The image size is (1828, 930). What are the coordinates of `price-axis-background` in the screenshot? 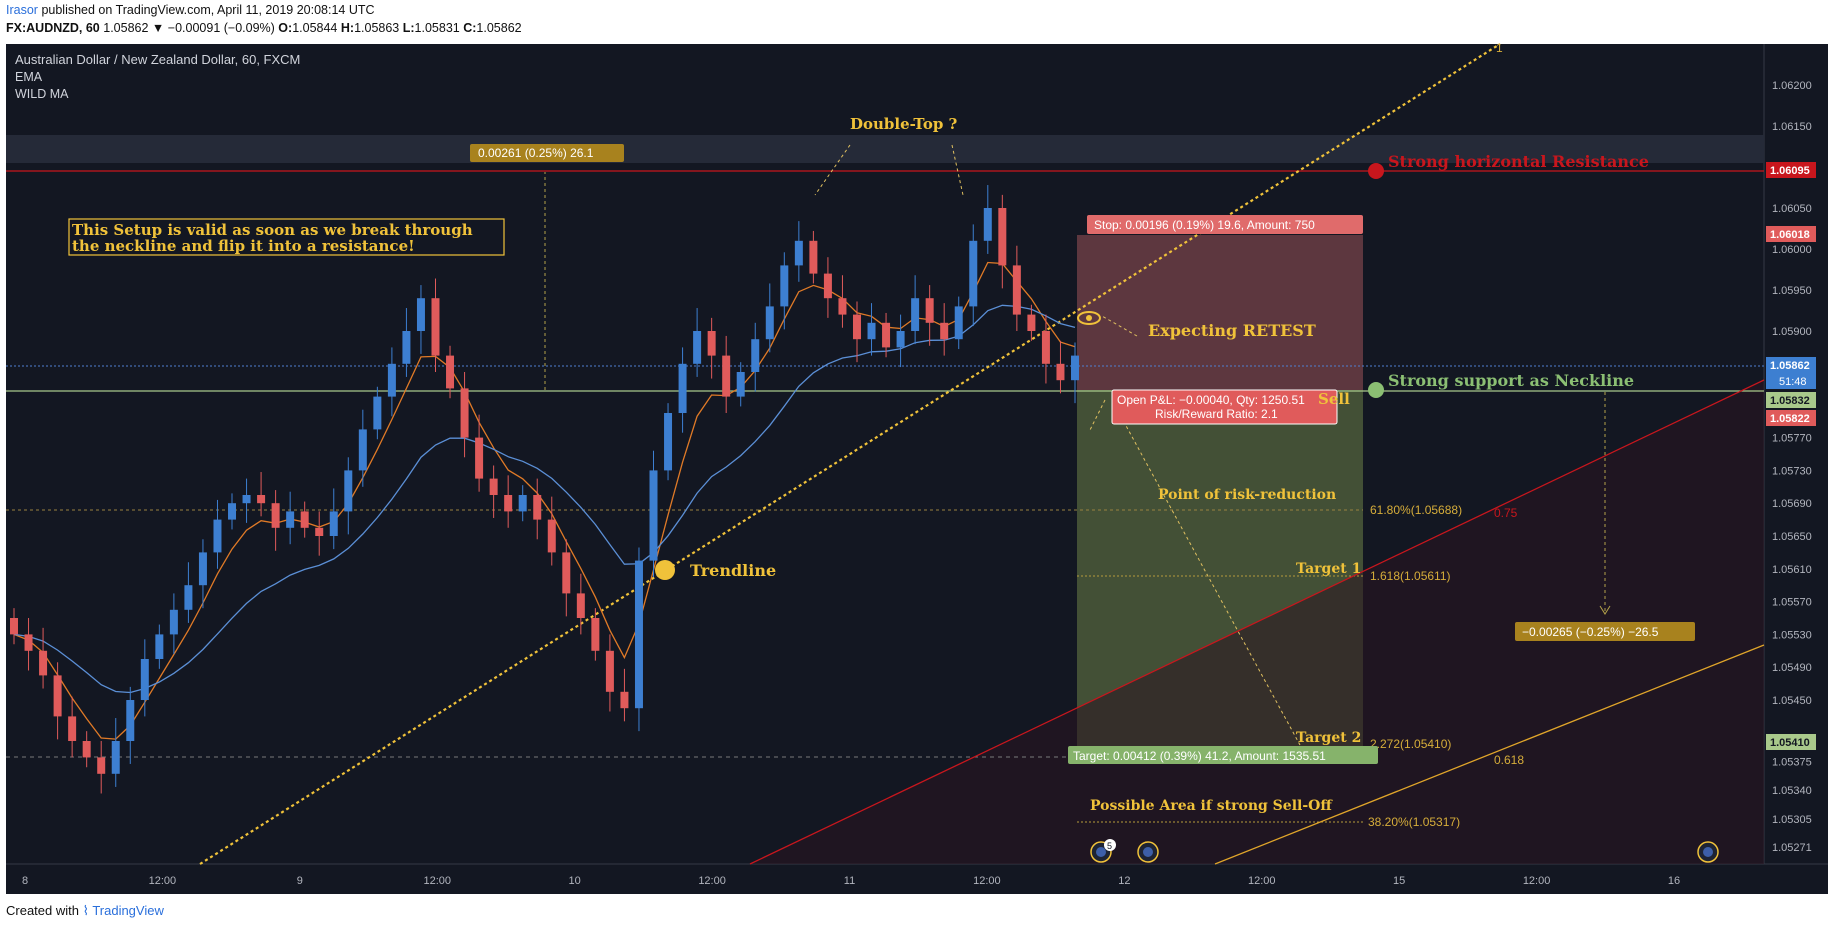 It's located at (1796, 454).